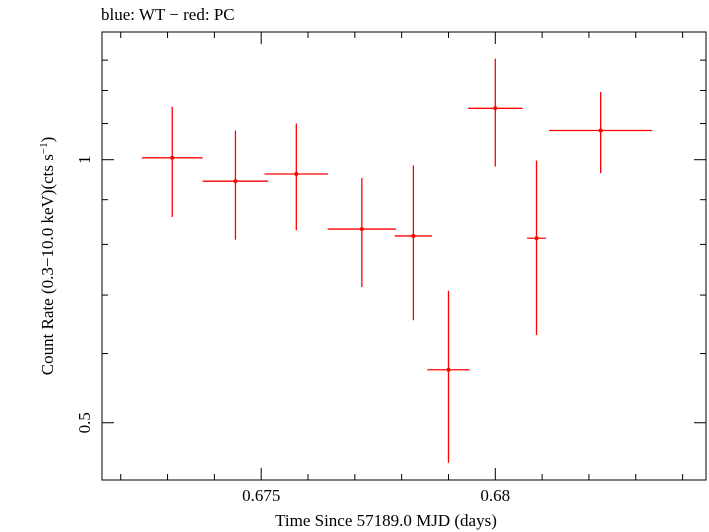 The height and width of the screenshot is (532, 709). What do you see at coordinates (261, 495) in the screenshot?
I see `x-tick-label: 0.675` at bounding box center [261, 495].